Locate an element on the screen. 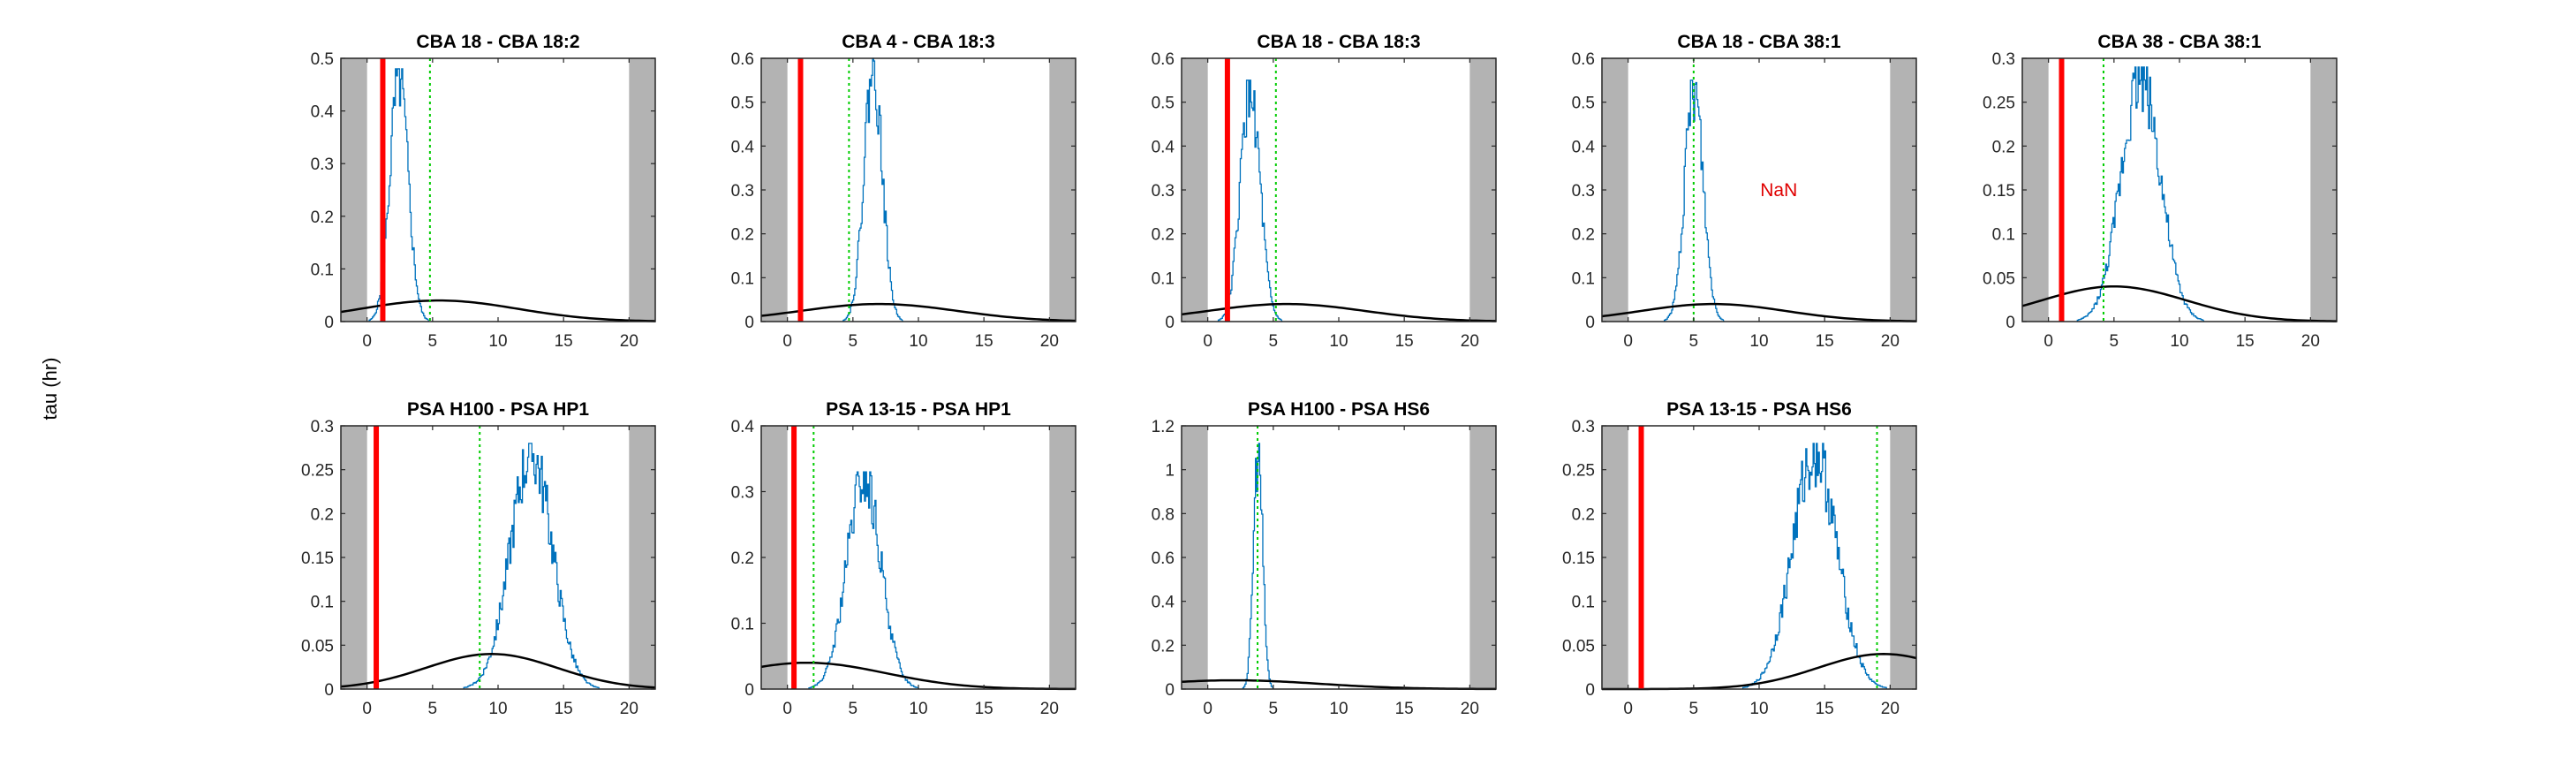 Image resolution: width=2576 pixels, height=773 pixels. subplot-title: CBA 4 - CBA 18:3 is located at coordinates (918, 42).